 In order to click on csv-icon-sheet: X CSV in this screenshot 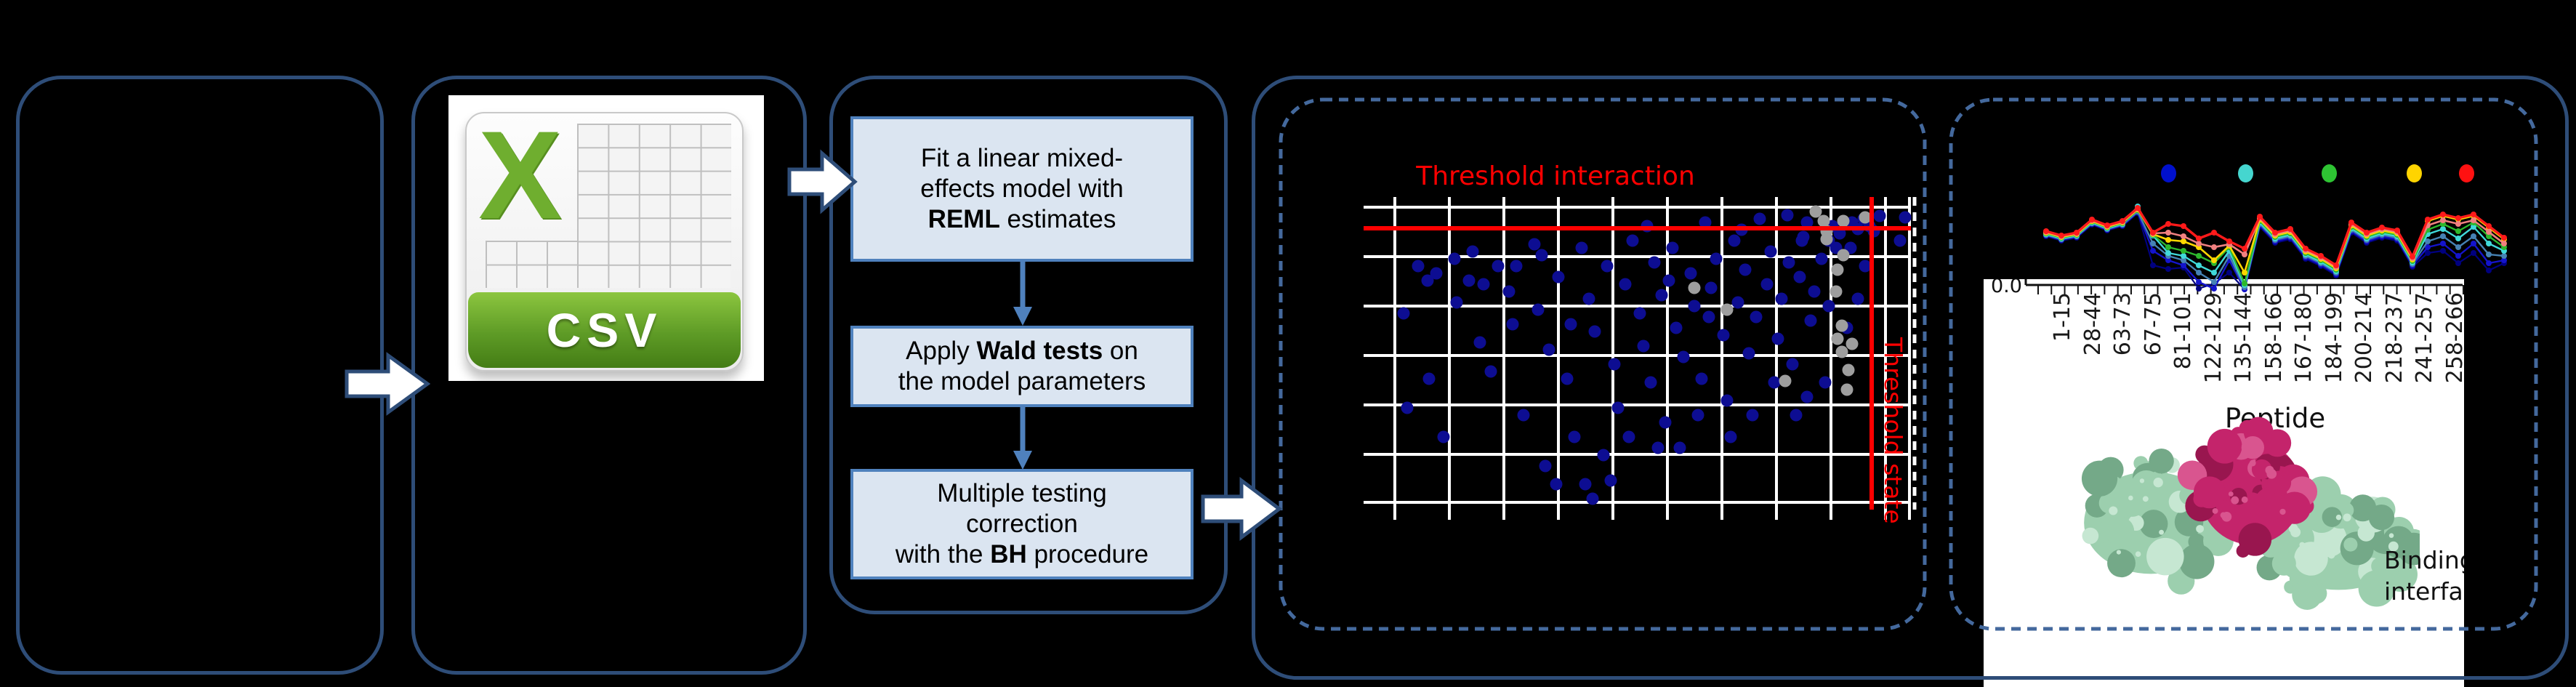, I will do `click(604, 238)`.